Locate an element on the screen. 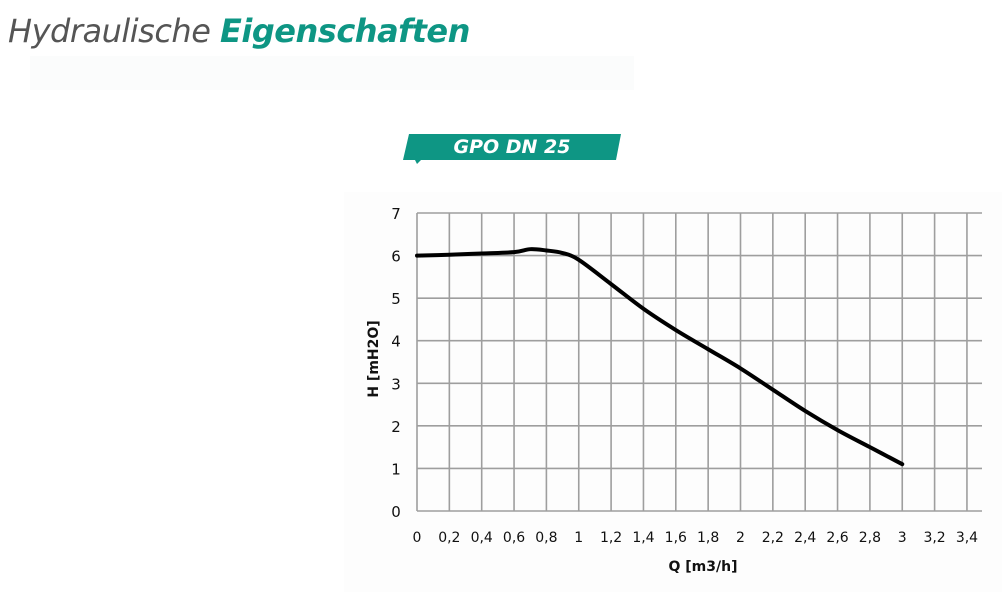 The height and width of the screenshot is (600, 1002). y-tick-label: 3 is located at coordinates (396, 384).